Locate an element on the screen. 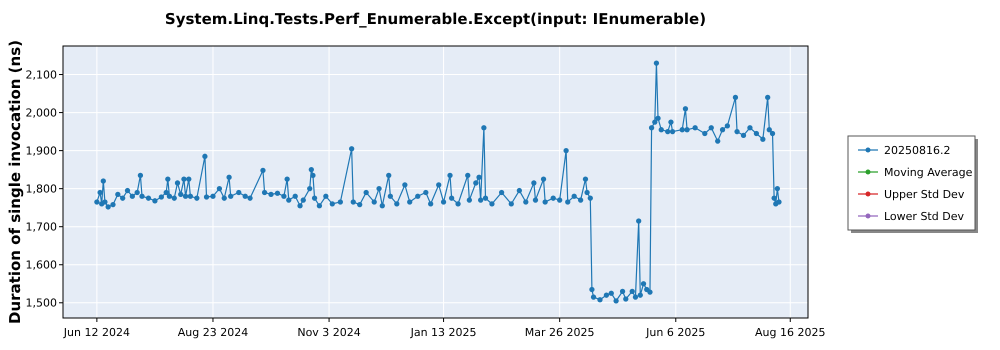 Image resolution: width=1000 pixels, height=350 pixels. x-tick-label: Aug 23 2024 is located at coordinates (213, 332).